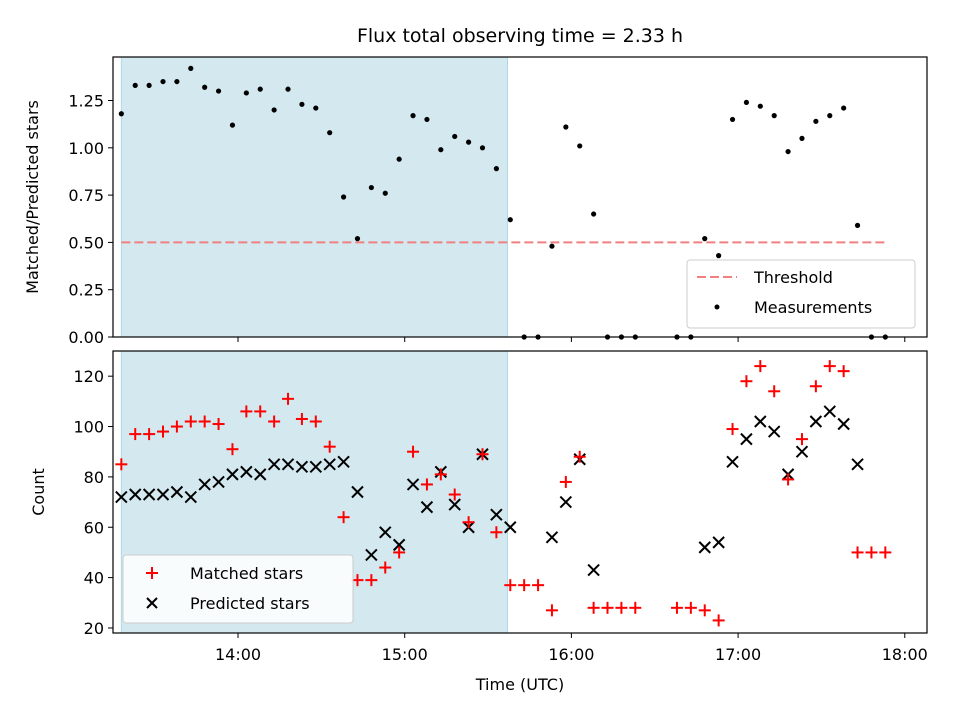 The height and width of the screenshot is (720, 960). I want to click on legend-predicted-swatch, so click(152, 603).